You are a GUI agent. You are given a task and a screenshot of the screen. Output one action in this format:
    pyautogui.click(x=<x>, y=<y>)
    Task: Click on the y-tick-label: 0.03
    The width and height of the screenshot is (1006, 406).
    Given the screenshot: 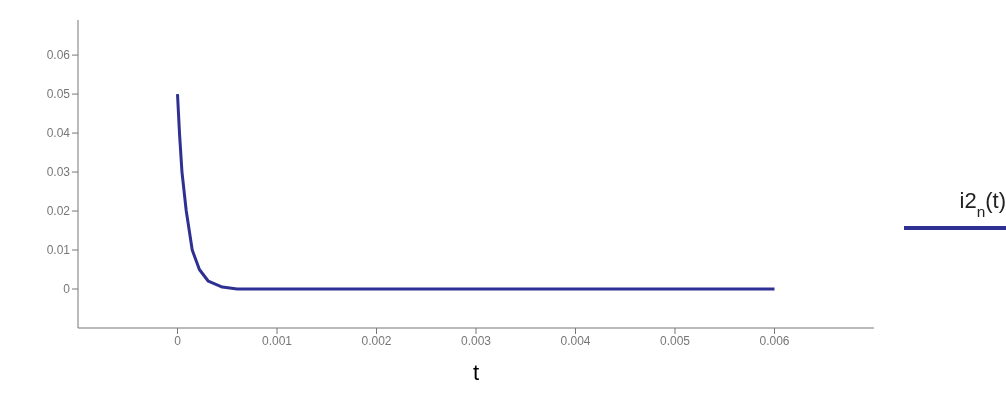 What is the action you would take?
    pyautogui.click(x=58, y=172)
    